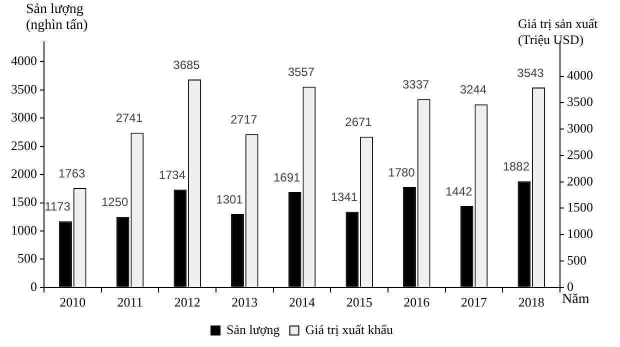 This screenshot has width=620, height=347. Describe the element at coordinates (172, 175) in the screenshot. I see `data-label: 1734` at that location.